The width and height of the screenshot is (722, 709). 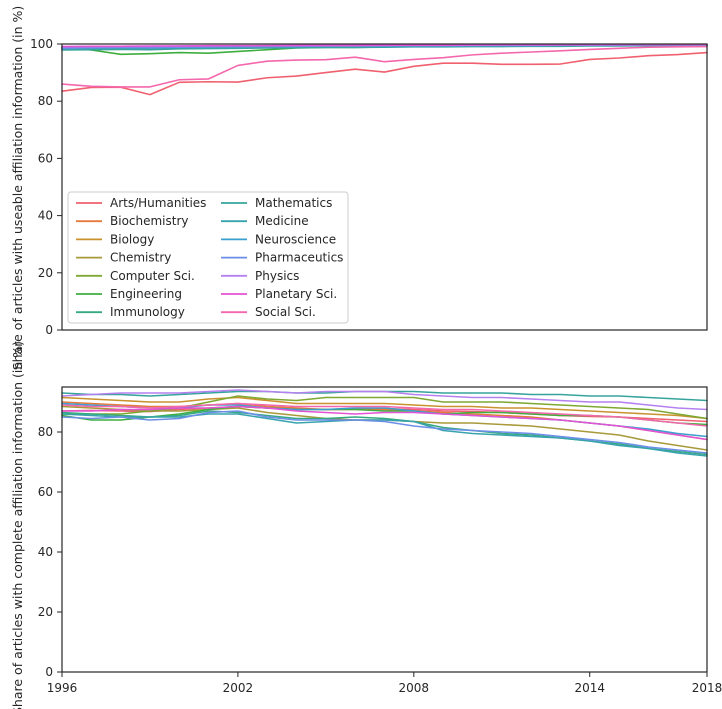 What do you see at coordinates (140, 258) in the screenshot?
I see `legend-label-chemistry: Chemistry` at bounding box center [140, 258].